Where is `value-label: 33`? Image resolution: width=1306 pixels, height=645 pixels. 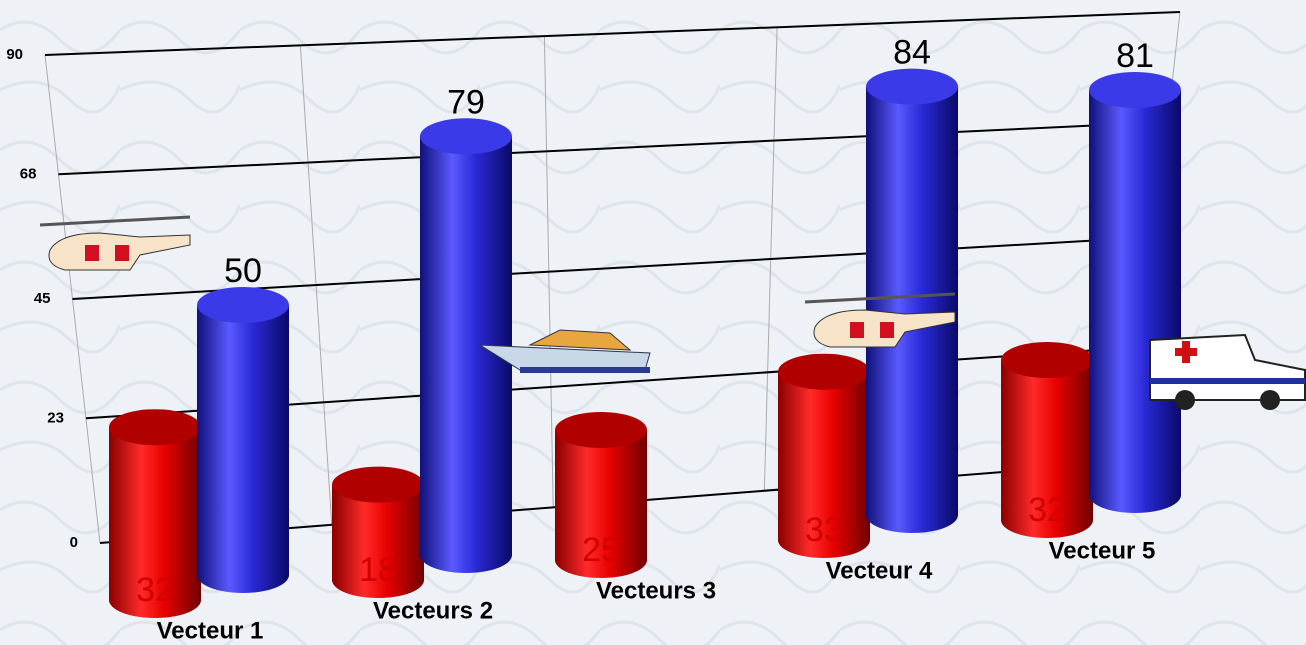 value-label: 33 is located at coordinates (824, 530).